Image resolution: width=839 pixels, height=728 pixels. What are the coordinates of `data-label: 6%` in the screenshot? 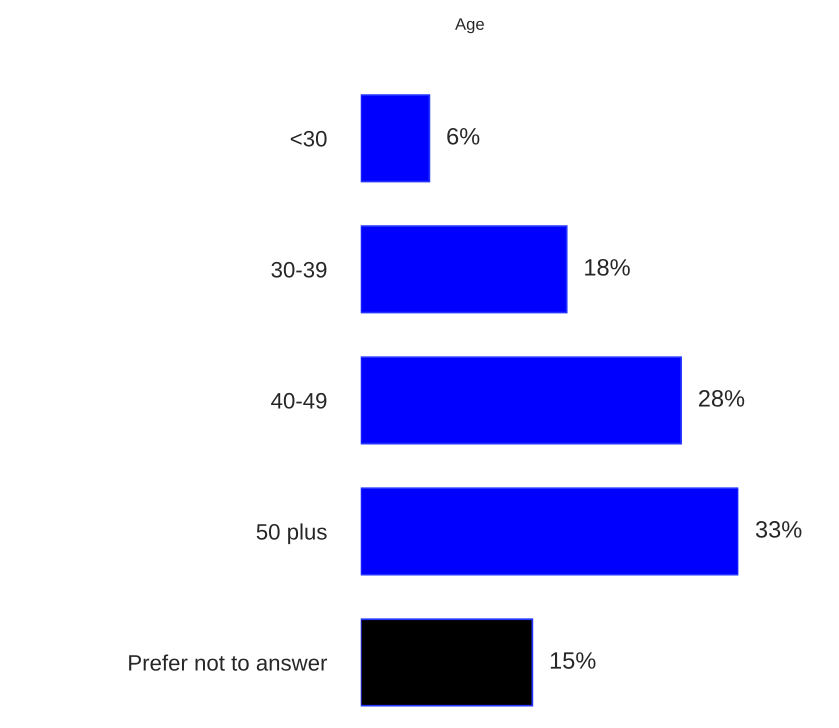 It's located at (463, 136).